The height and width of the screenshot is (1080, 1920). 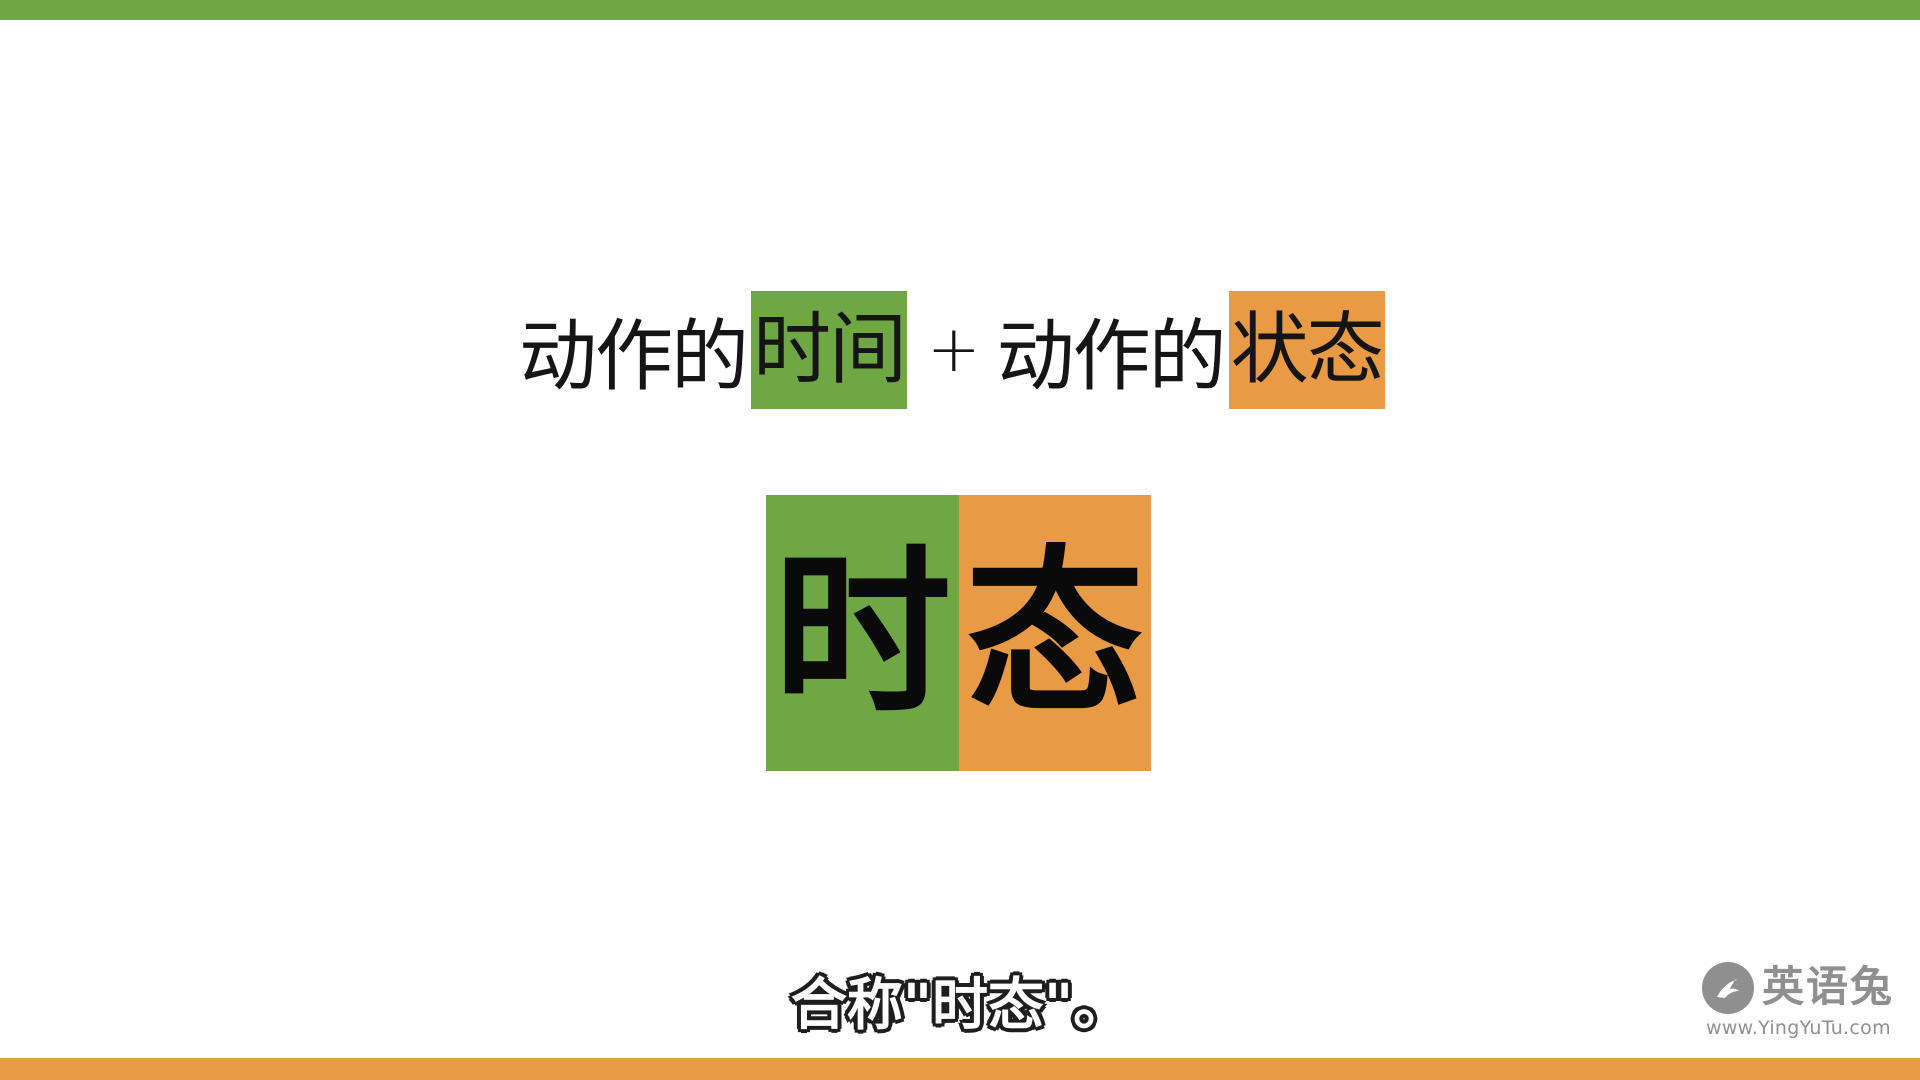 I want to click on formula-highlight-state: 状态, so click(x=1306, y=350).